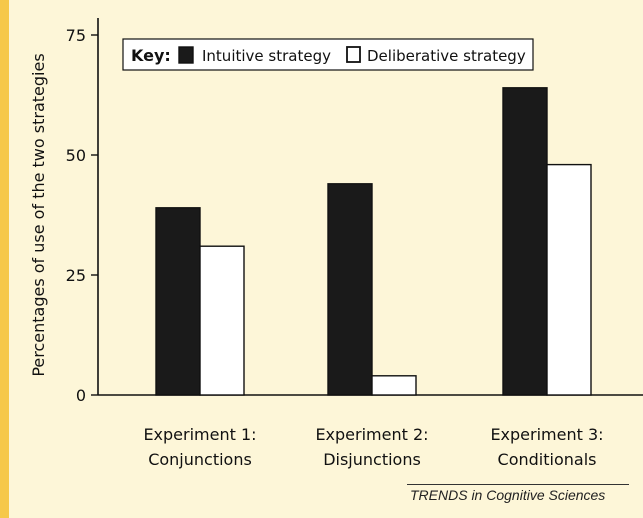 This screenshot has width=643, height=518. Describe the element at coordinates (199, 434) in the screenshot. I see `category-label: Experiment 1:` at that location.